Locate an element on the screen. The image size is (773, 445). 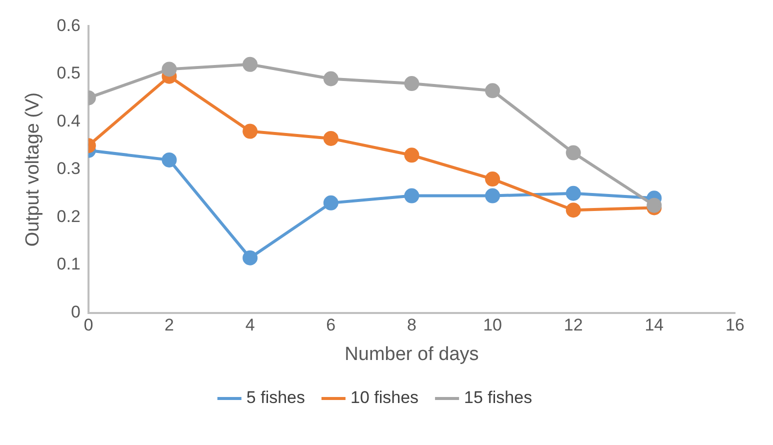
y-tick-label: 0.2 is located at coordinates (68, 216).